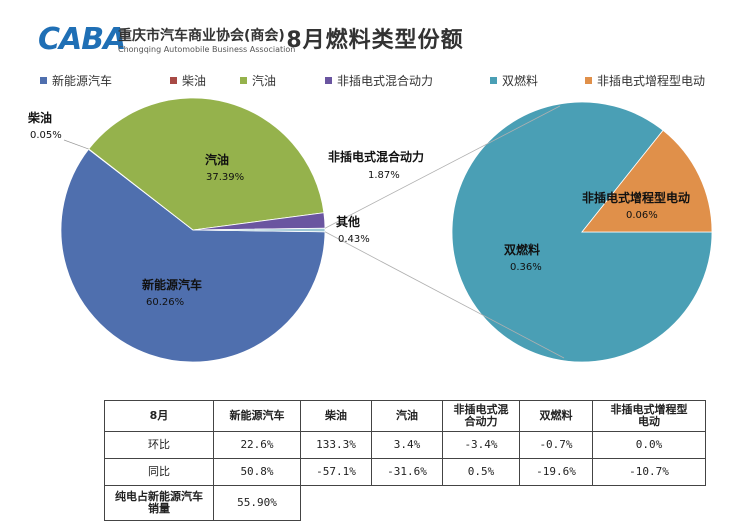  What do you see at coordinates (651, 81) in the screenshot?
I see `legend-label: 非插电式增程型电动` at bounding box center [651, 81].